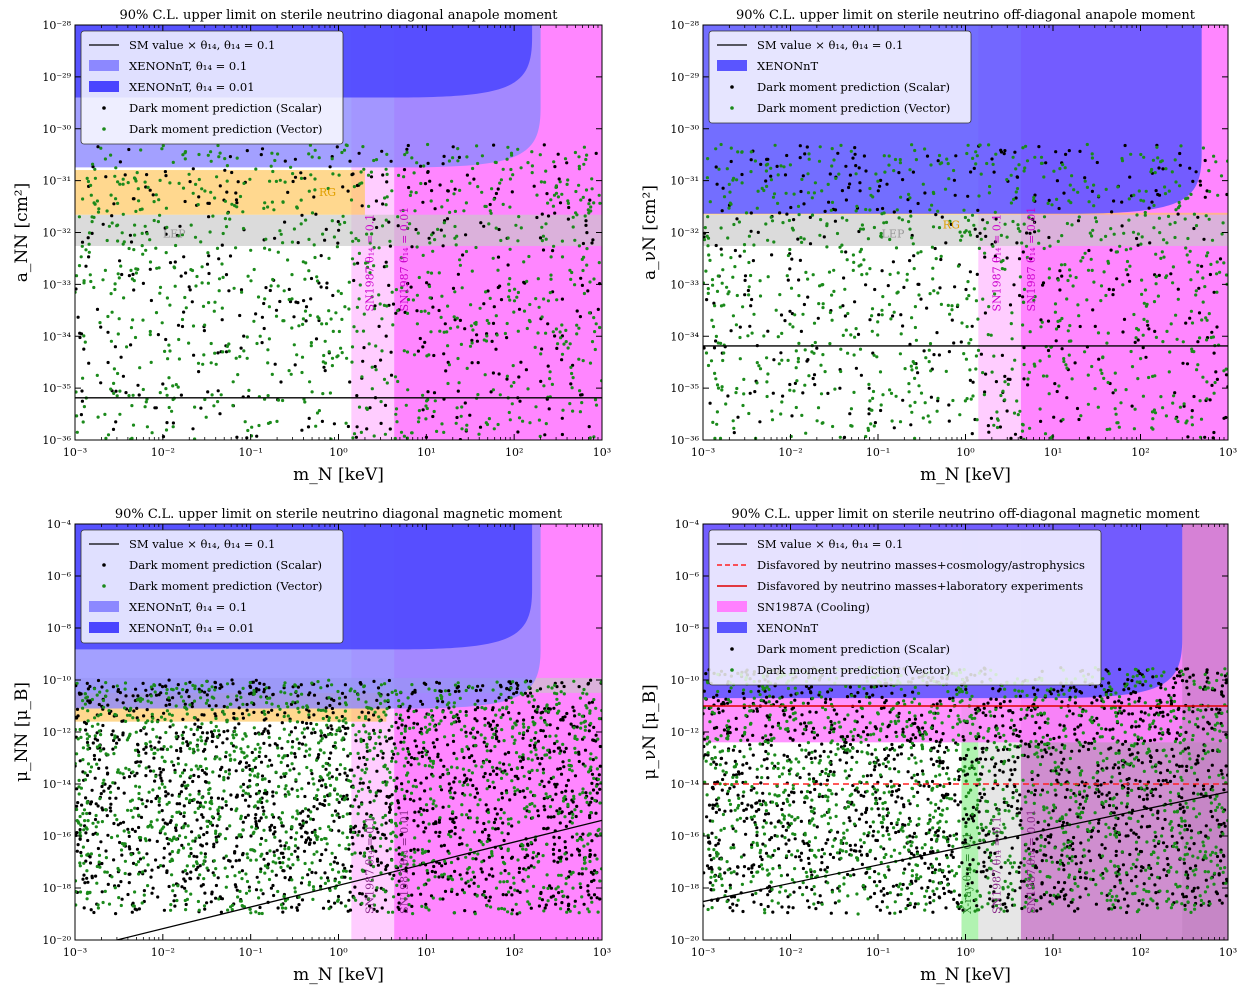 The image size is (1252, 992). Describe the element at coordinates (369, 263) in the screenshot. I see `annotation-region-label: SN1987 θ₁₄ = 0.1` at that location.